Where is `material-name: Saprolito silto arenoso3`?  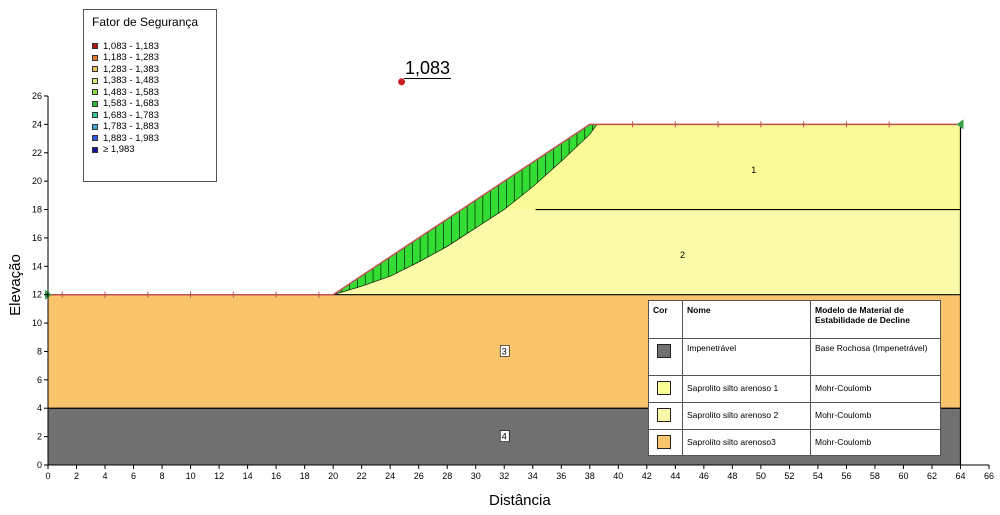 material-name: Saprolito silto arenoso3 is located at coordinates (731, 442).